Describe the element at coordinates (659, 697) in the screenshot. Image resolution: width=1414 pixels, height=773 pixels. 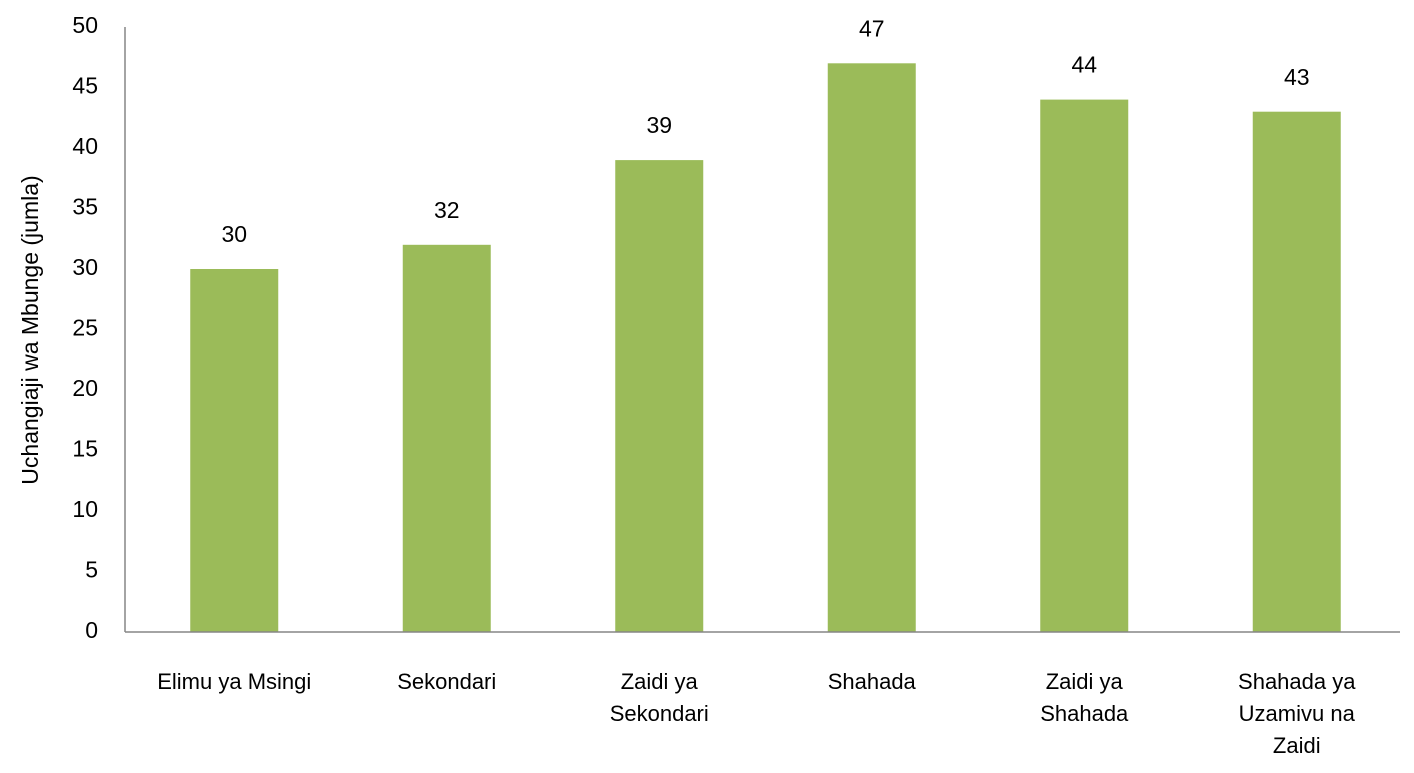
I see `x-tick-label: Zaidi ya Sekondari` at that location.